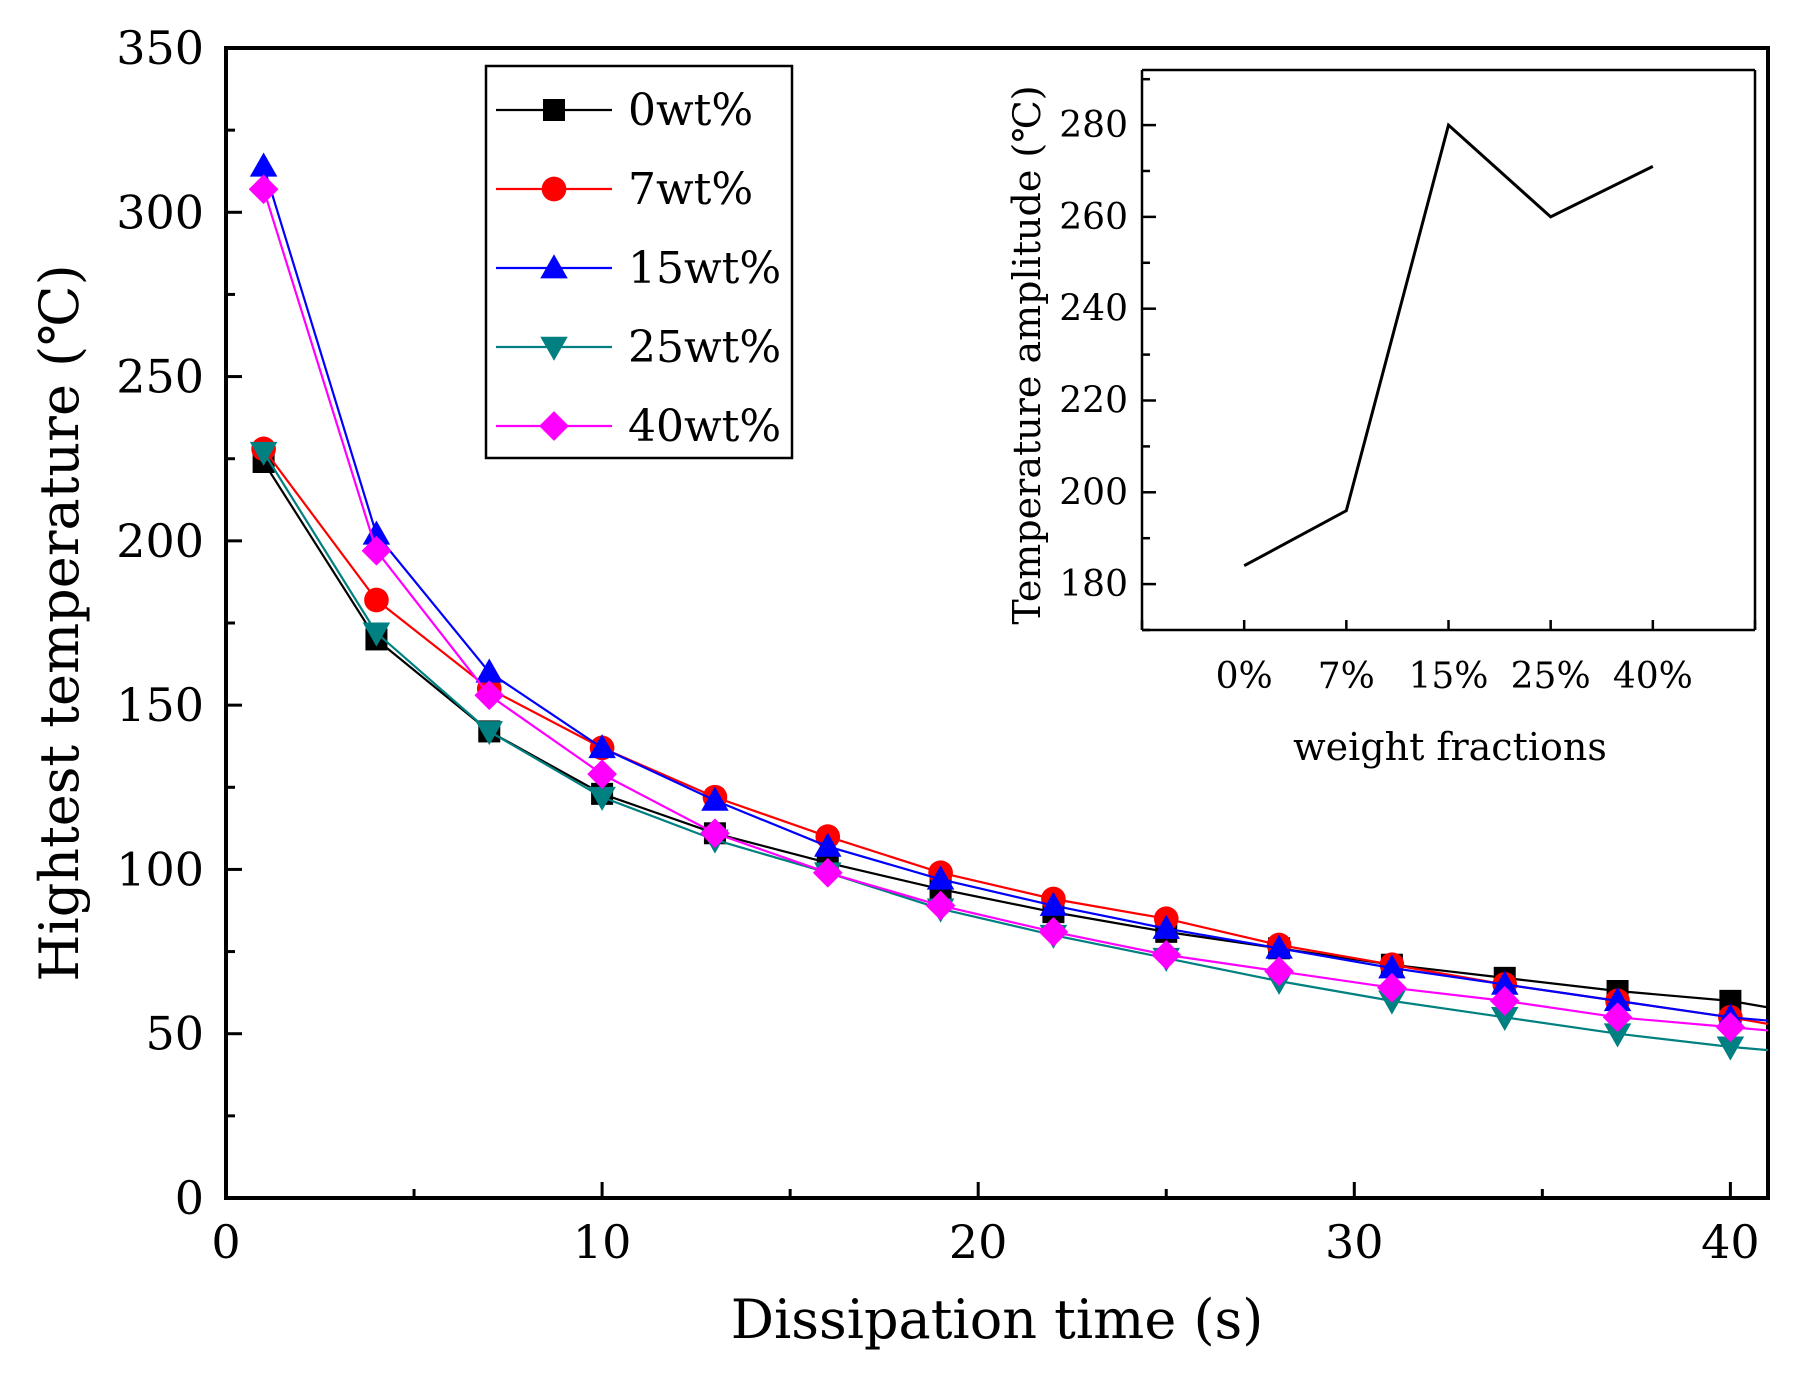  Describe the element at coordinates (1093, 492) in the screenshot. I see `inset-y-tick-label: 200` at that location.